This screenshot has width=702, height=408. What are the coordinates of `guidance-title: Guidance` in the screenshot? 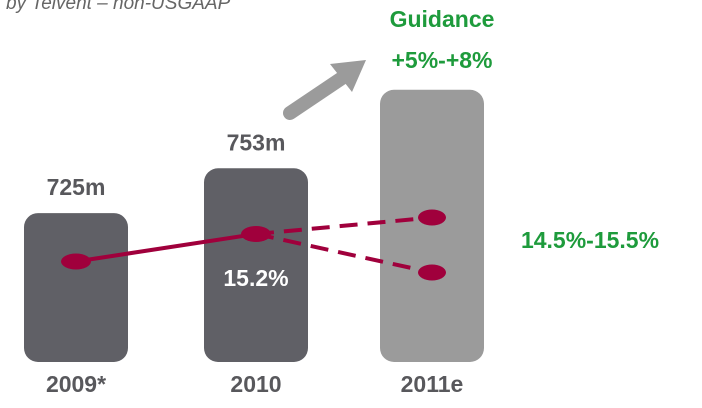 It's located at (442, 19).